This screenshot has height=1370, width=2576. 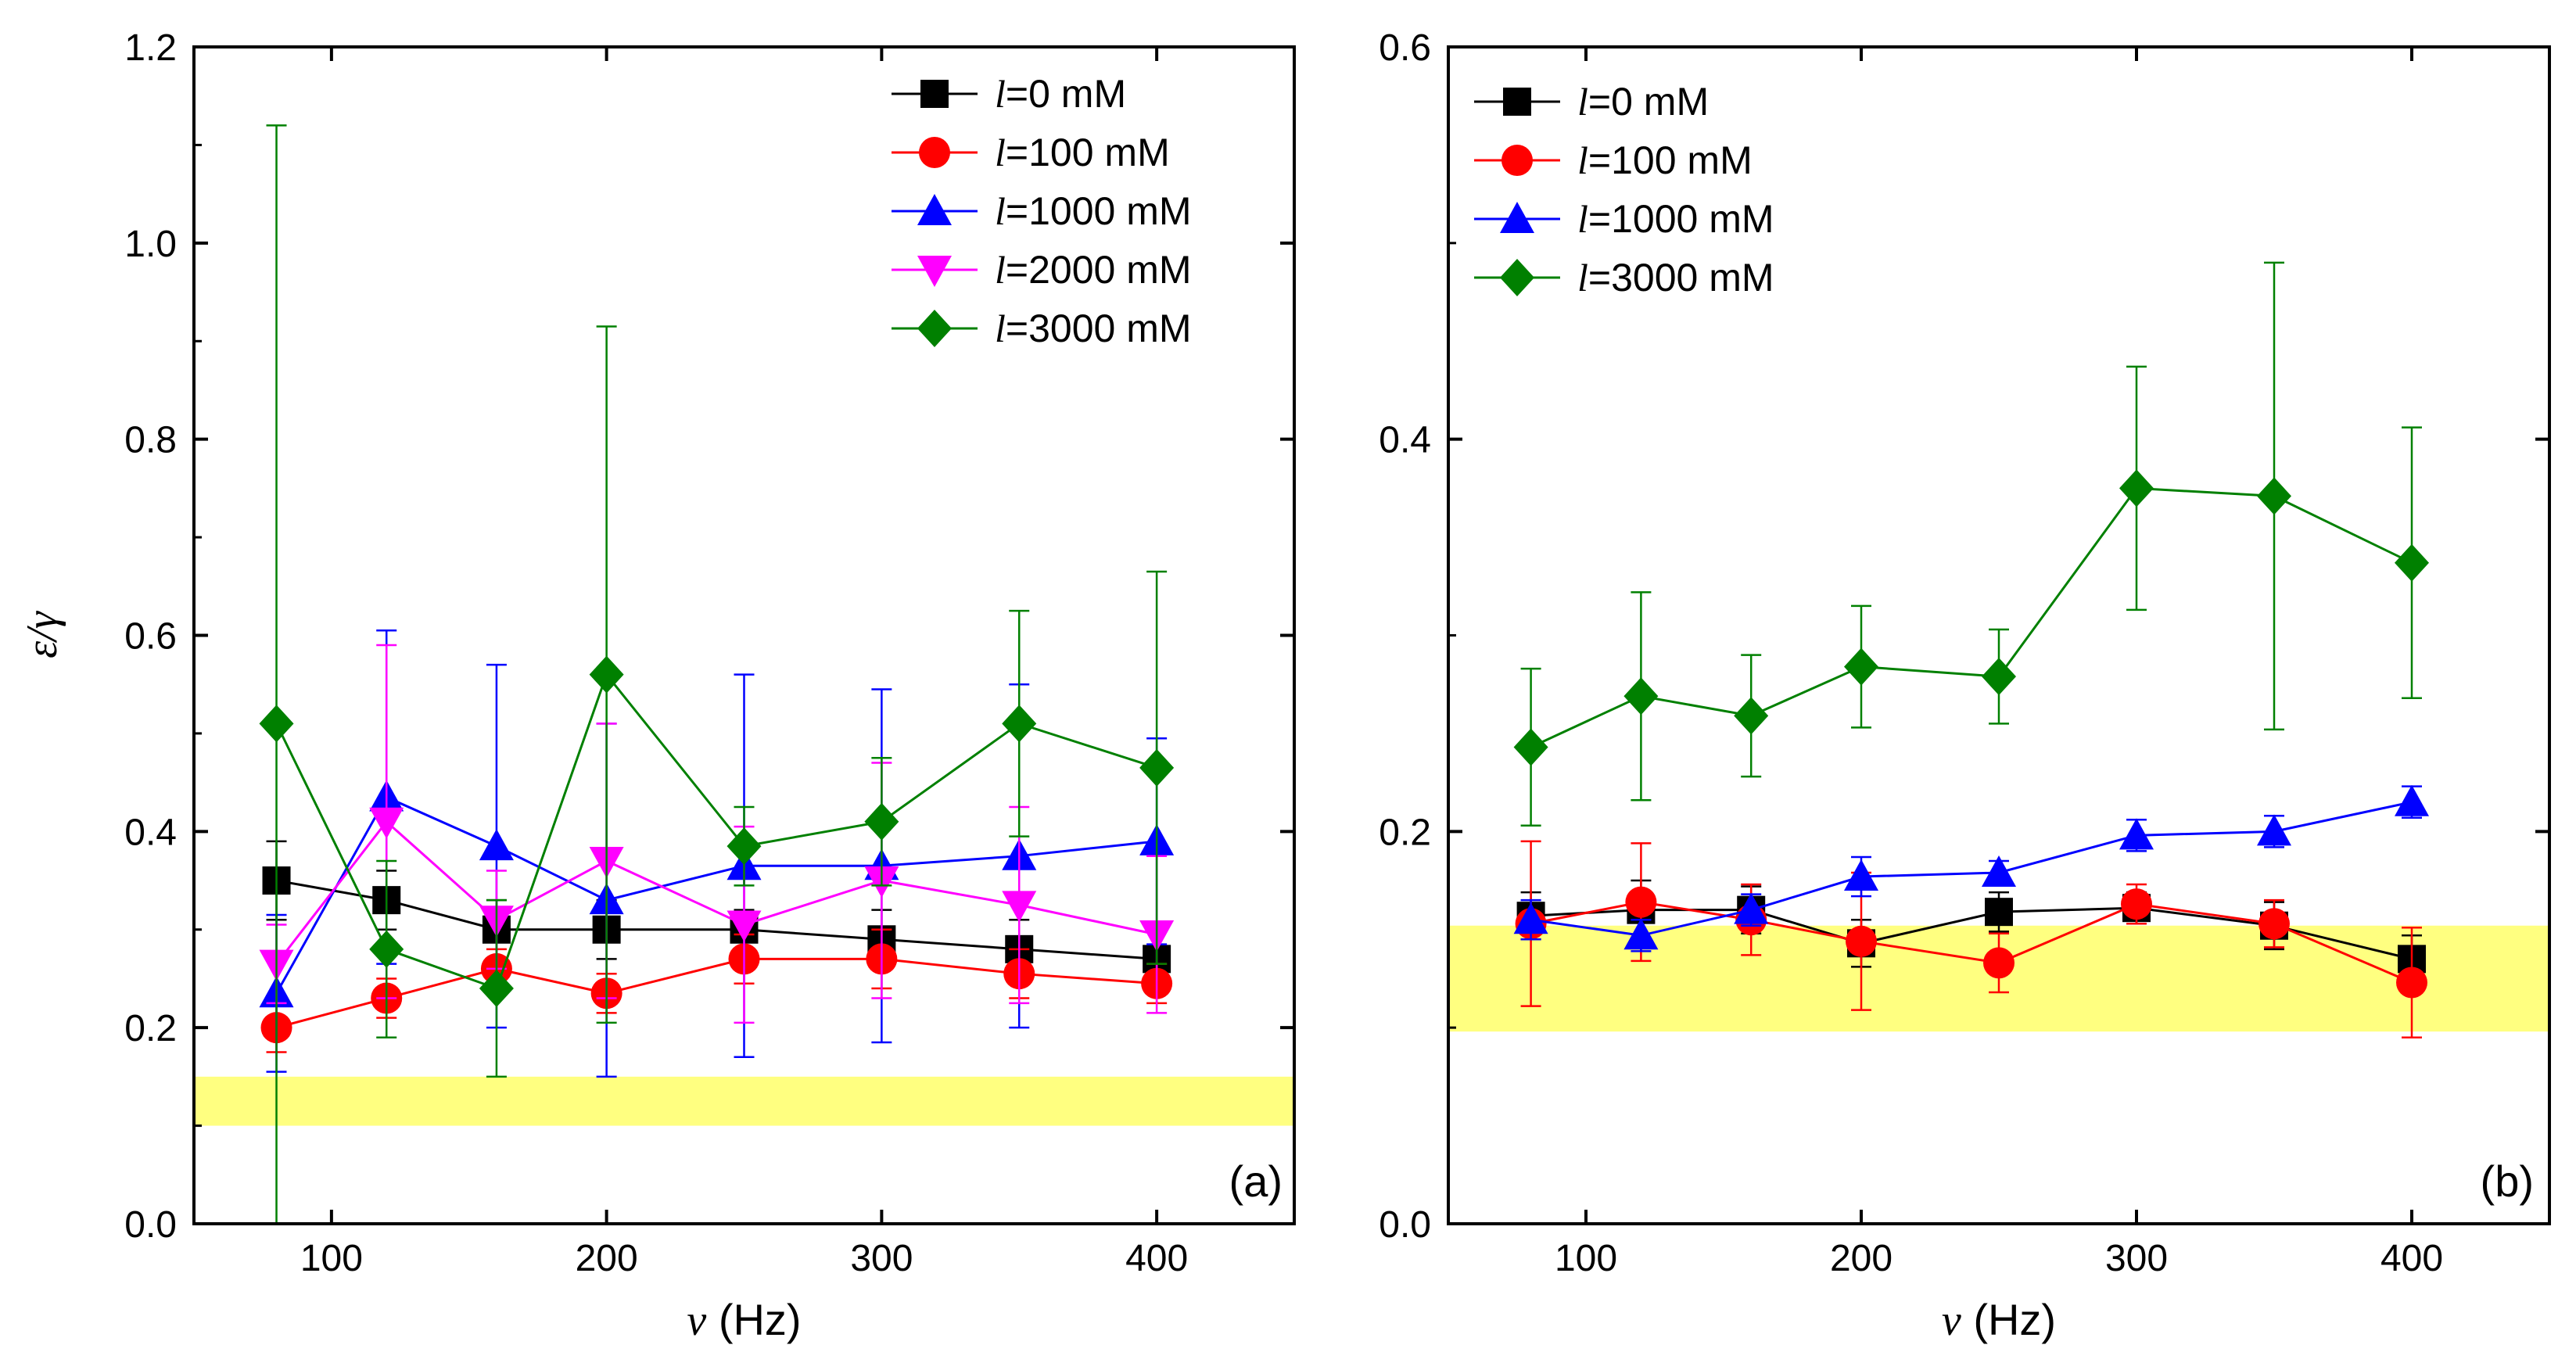 What do you see at coordinates (1405, 1225) in the screenshot?
I see `y-tick-label: 0.0` at bounding box center [1405, 1225].